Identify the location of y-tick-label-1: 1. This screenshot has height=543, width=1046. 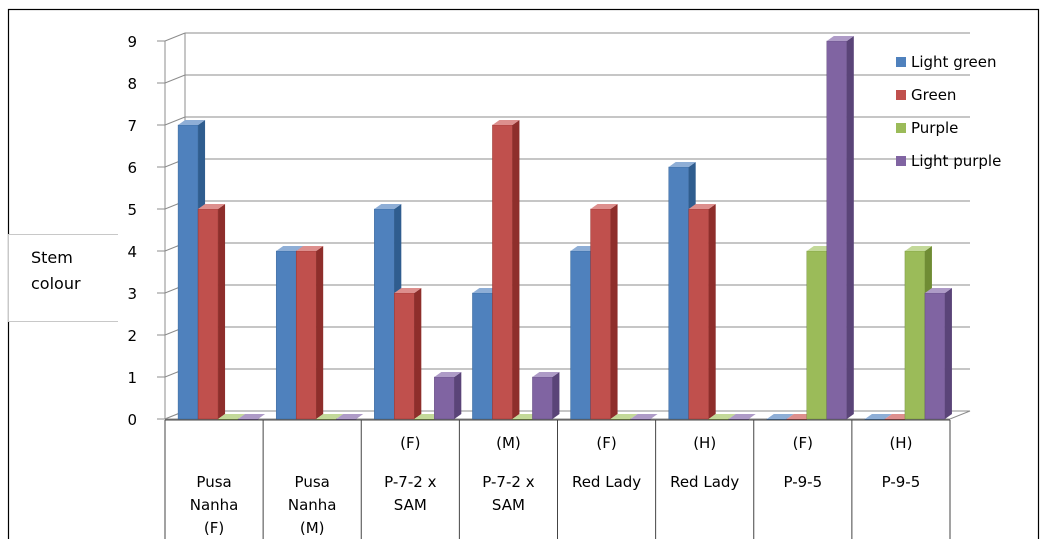
(132, 378).